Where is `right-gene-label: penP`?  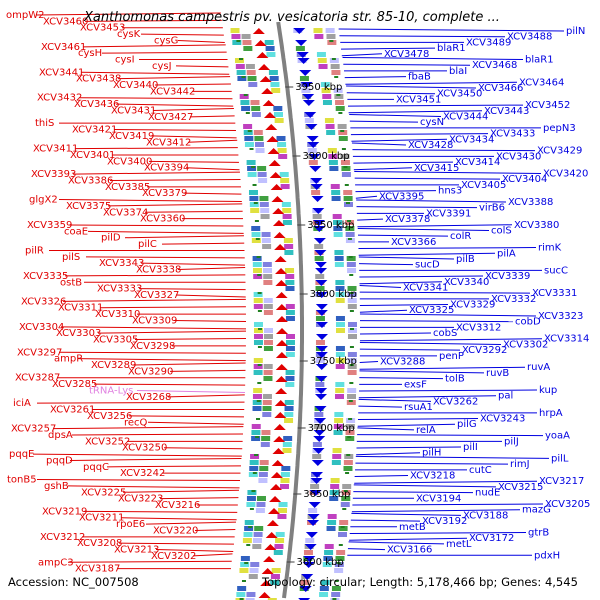
right-gene-label: penP is located at coordinates (451, 356).